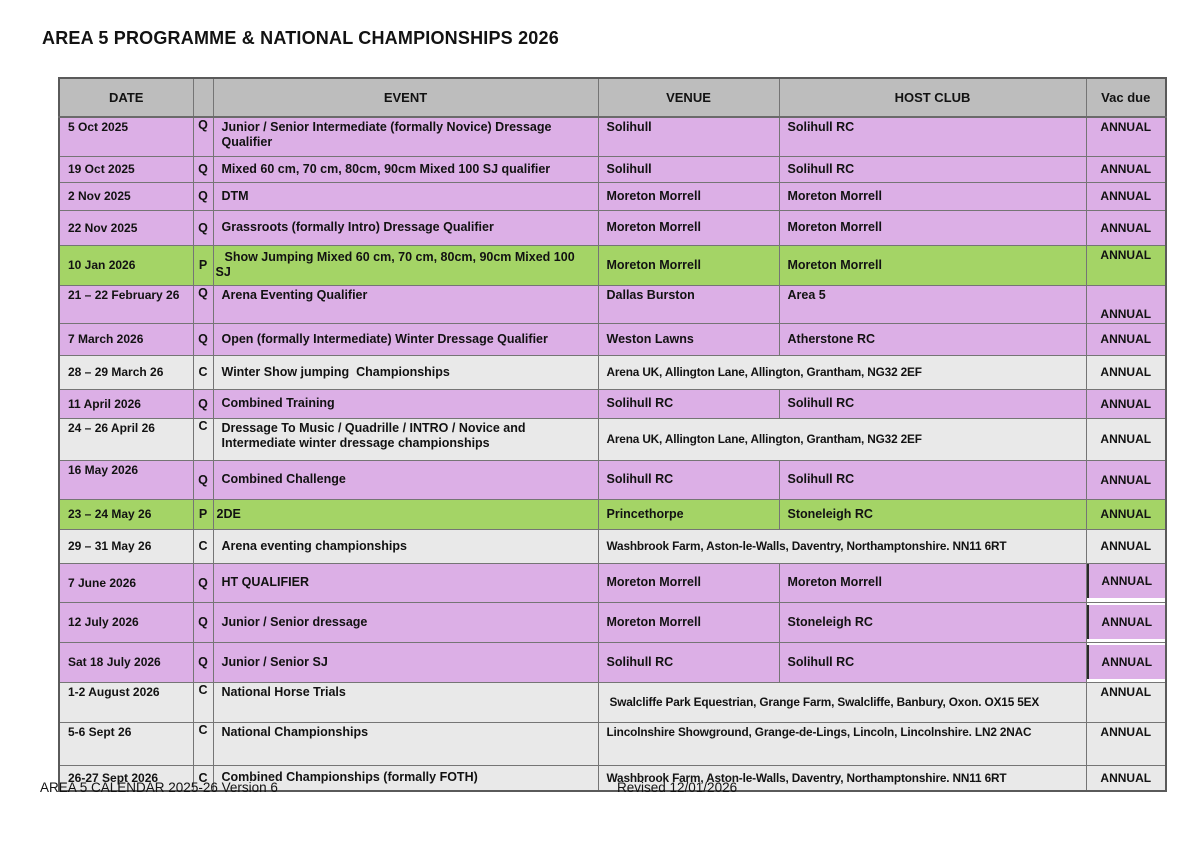 The height and width of the screenshot is (844, 1195). What do you see at coordinates (126, 227) in the screenshot?
I see `date-cell: 22 Nov 2025` at bounding box center [126, 227].